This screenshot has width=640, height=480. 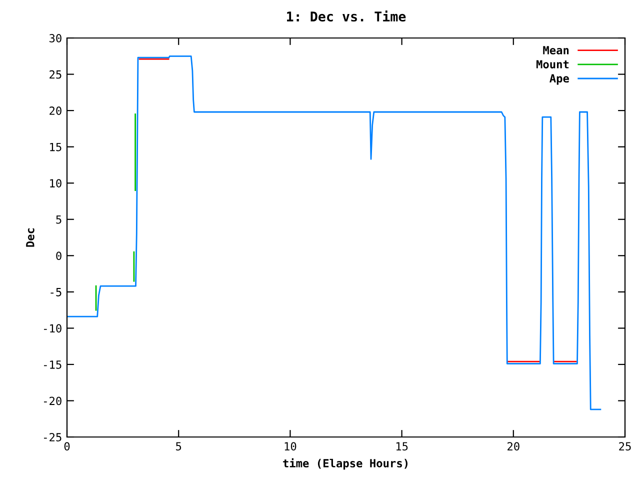 I want to click on y-tick-label: 5, so click(x=59, y=220).